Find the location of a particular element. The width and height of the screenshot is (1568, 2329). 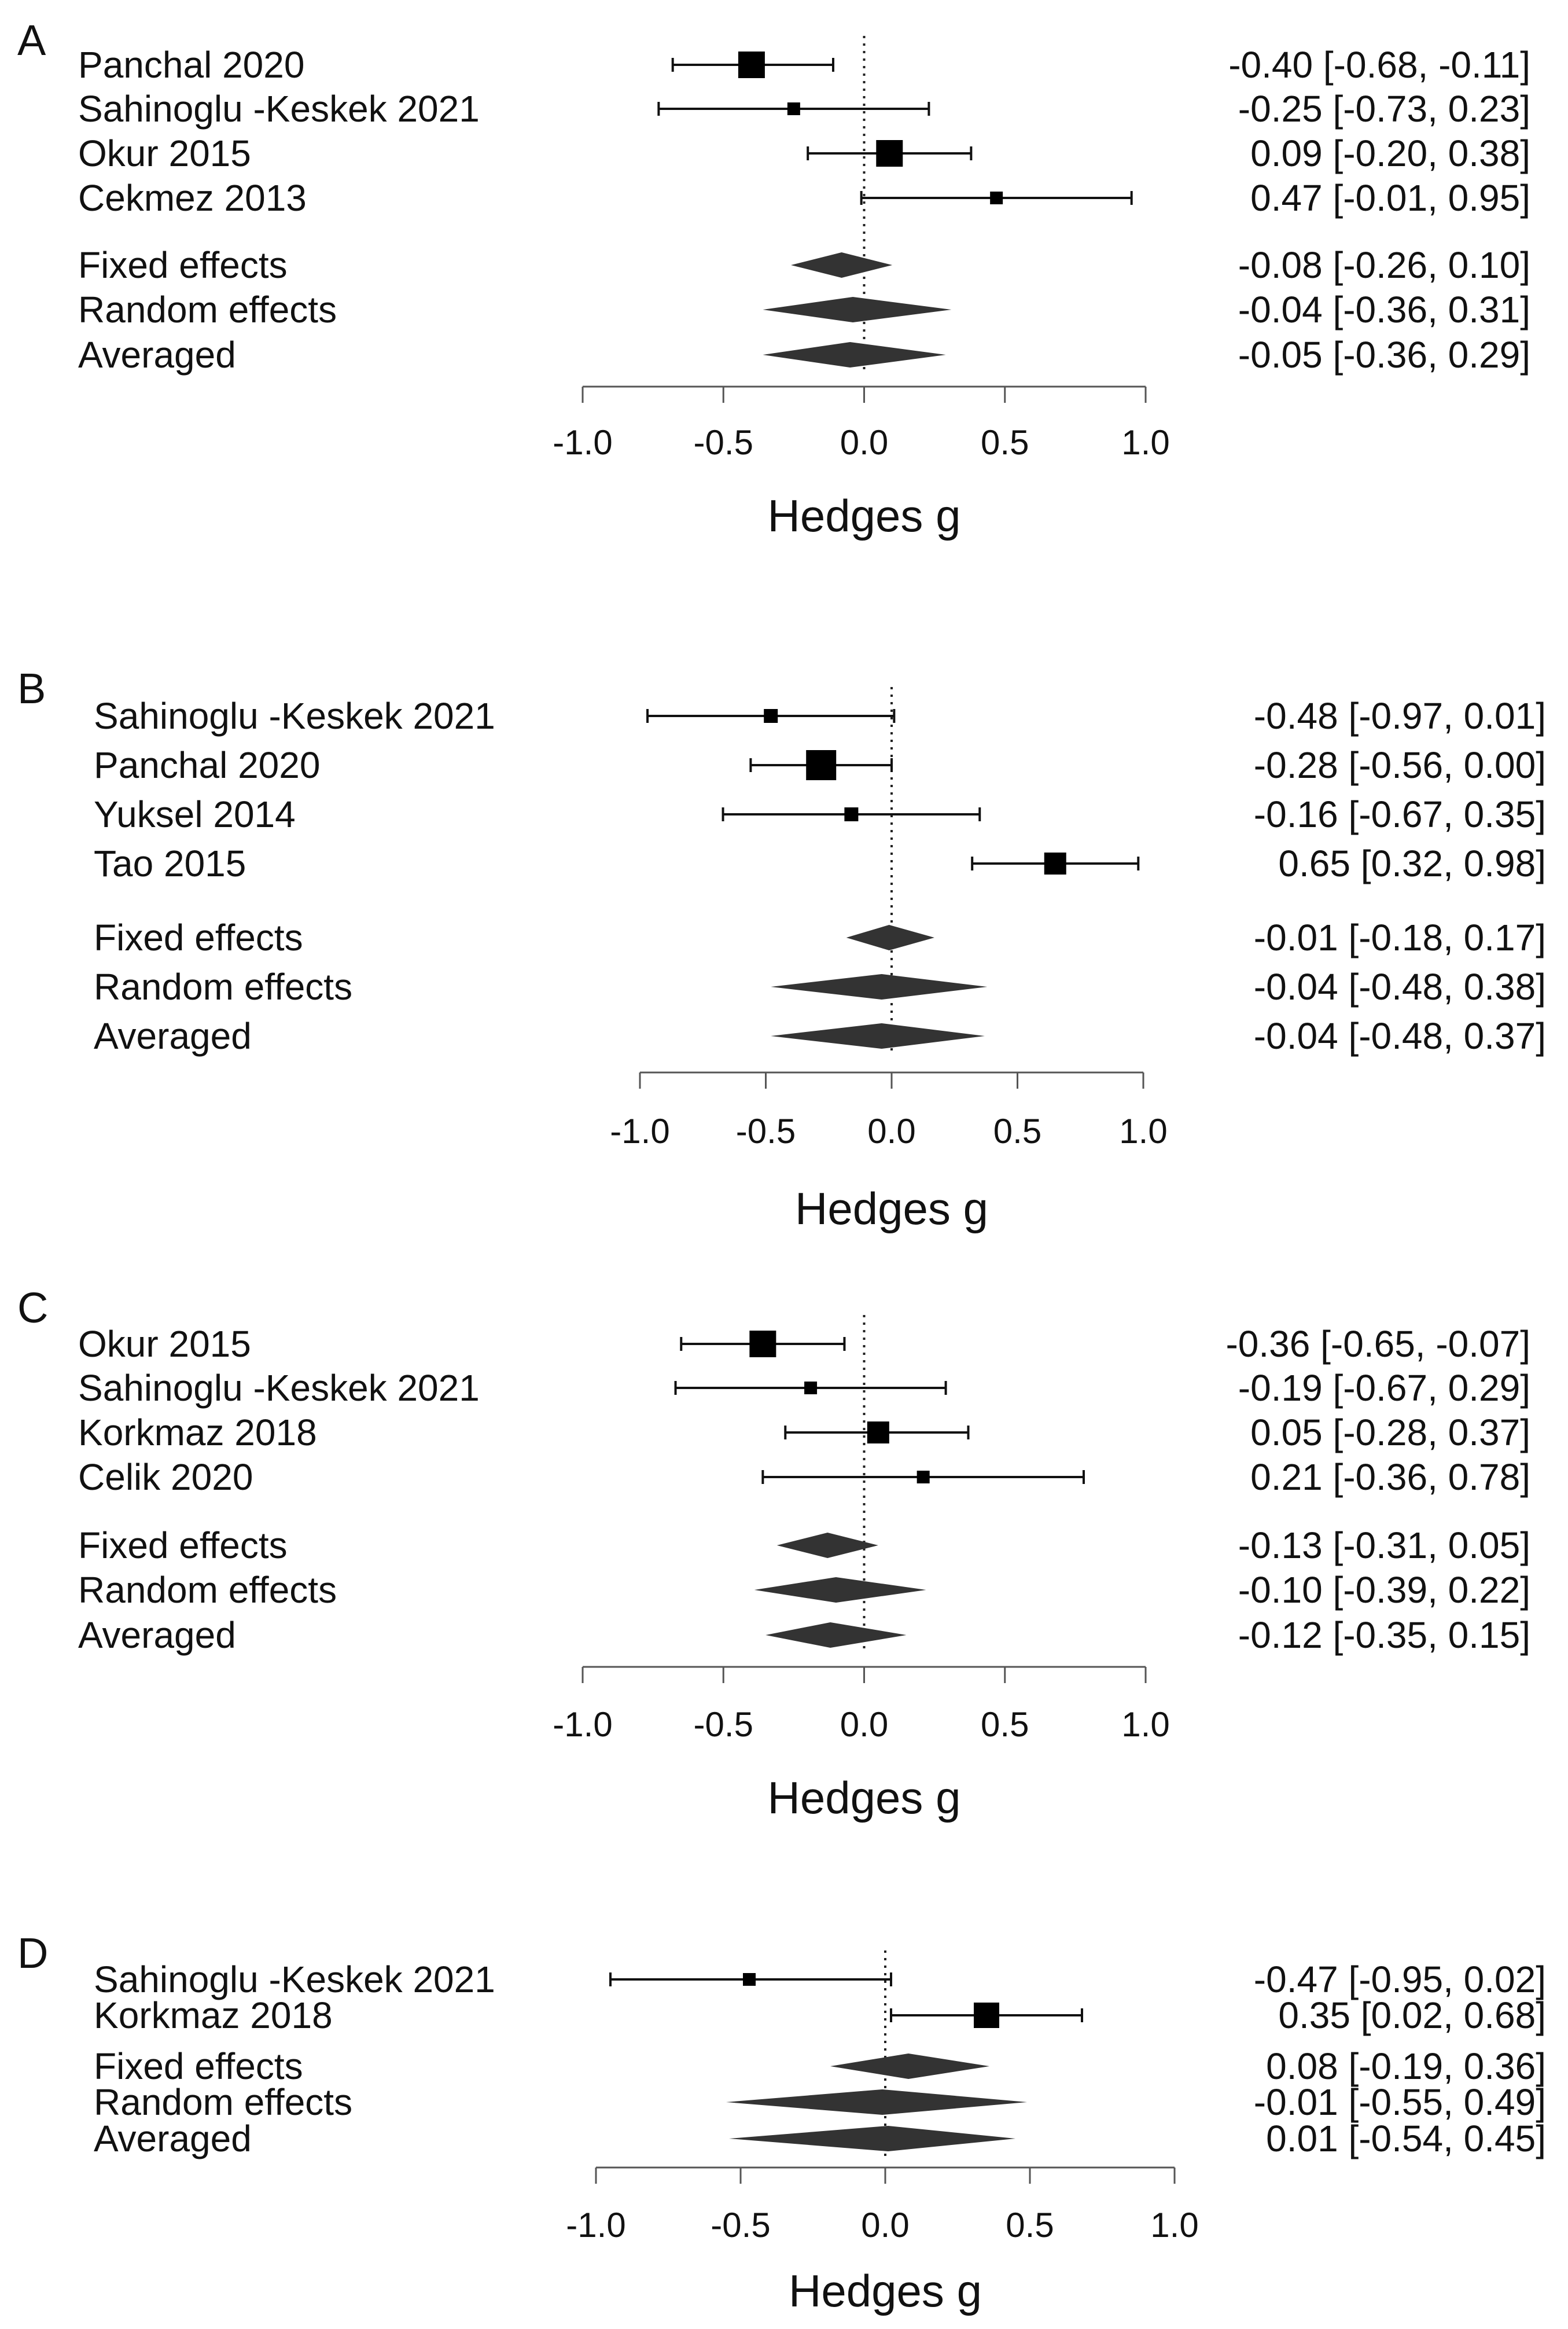

study-label: Celik 2020 is located at coordinates (165, 1477).